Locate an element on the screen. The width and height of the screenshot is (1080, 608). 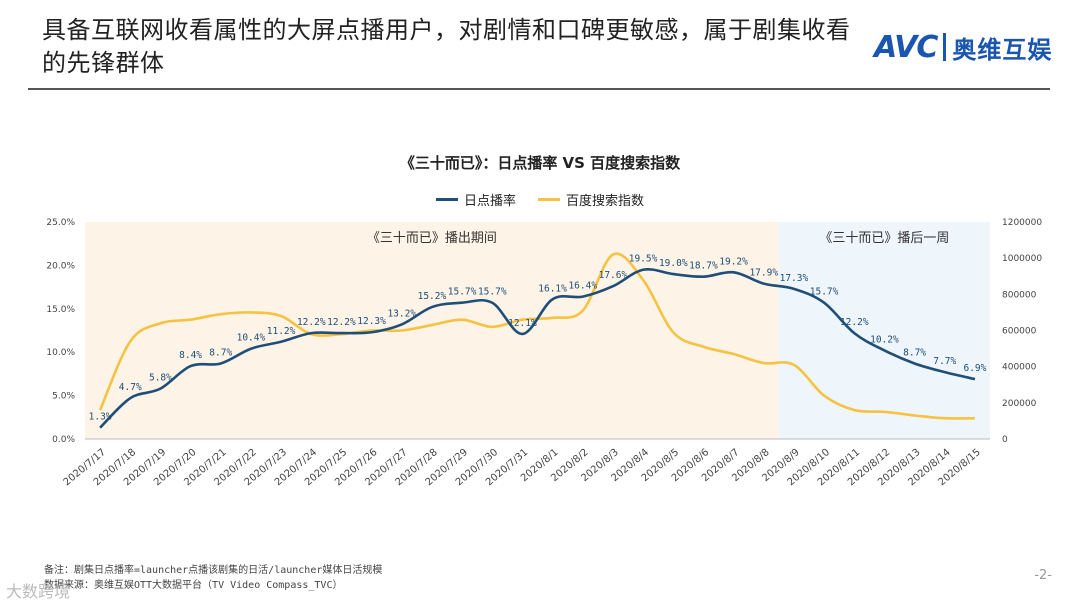
data-label-play-rate: 12.3% is located at coordinates (371, 321).